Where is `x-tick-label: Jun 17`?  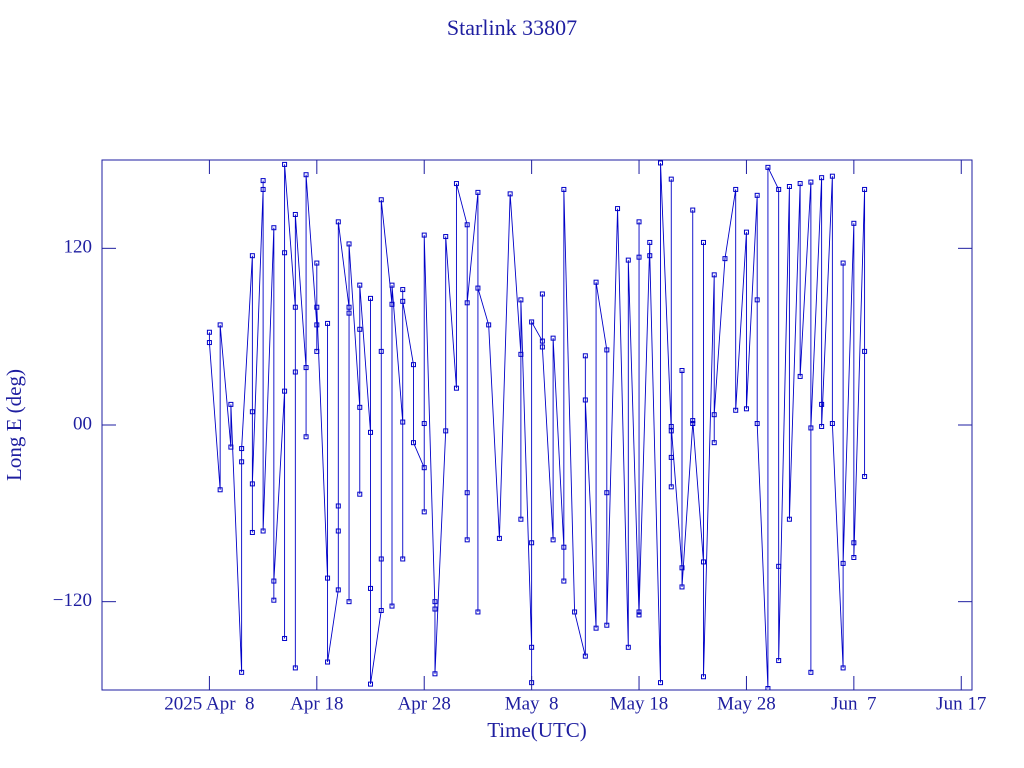 x-tick-label: Jun 17 is located at coordinates (961, 703).